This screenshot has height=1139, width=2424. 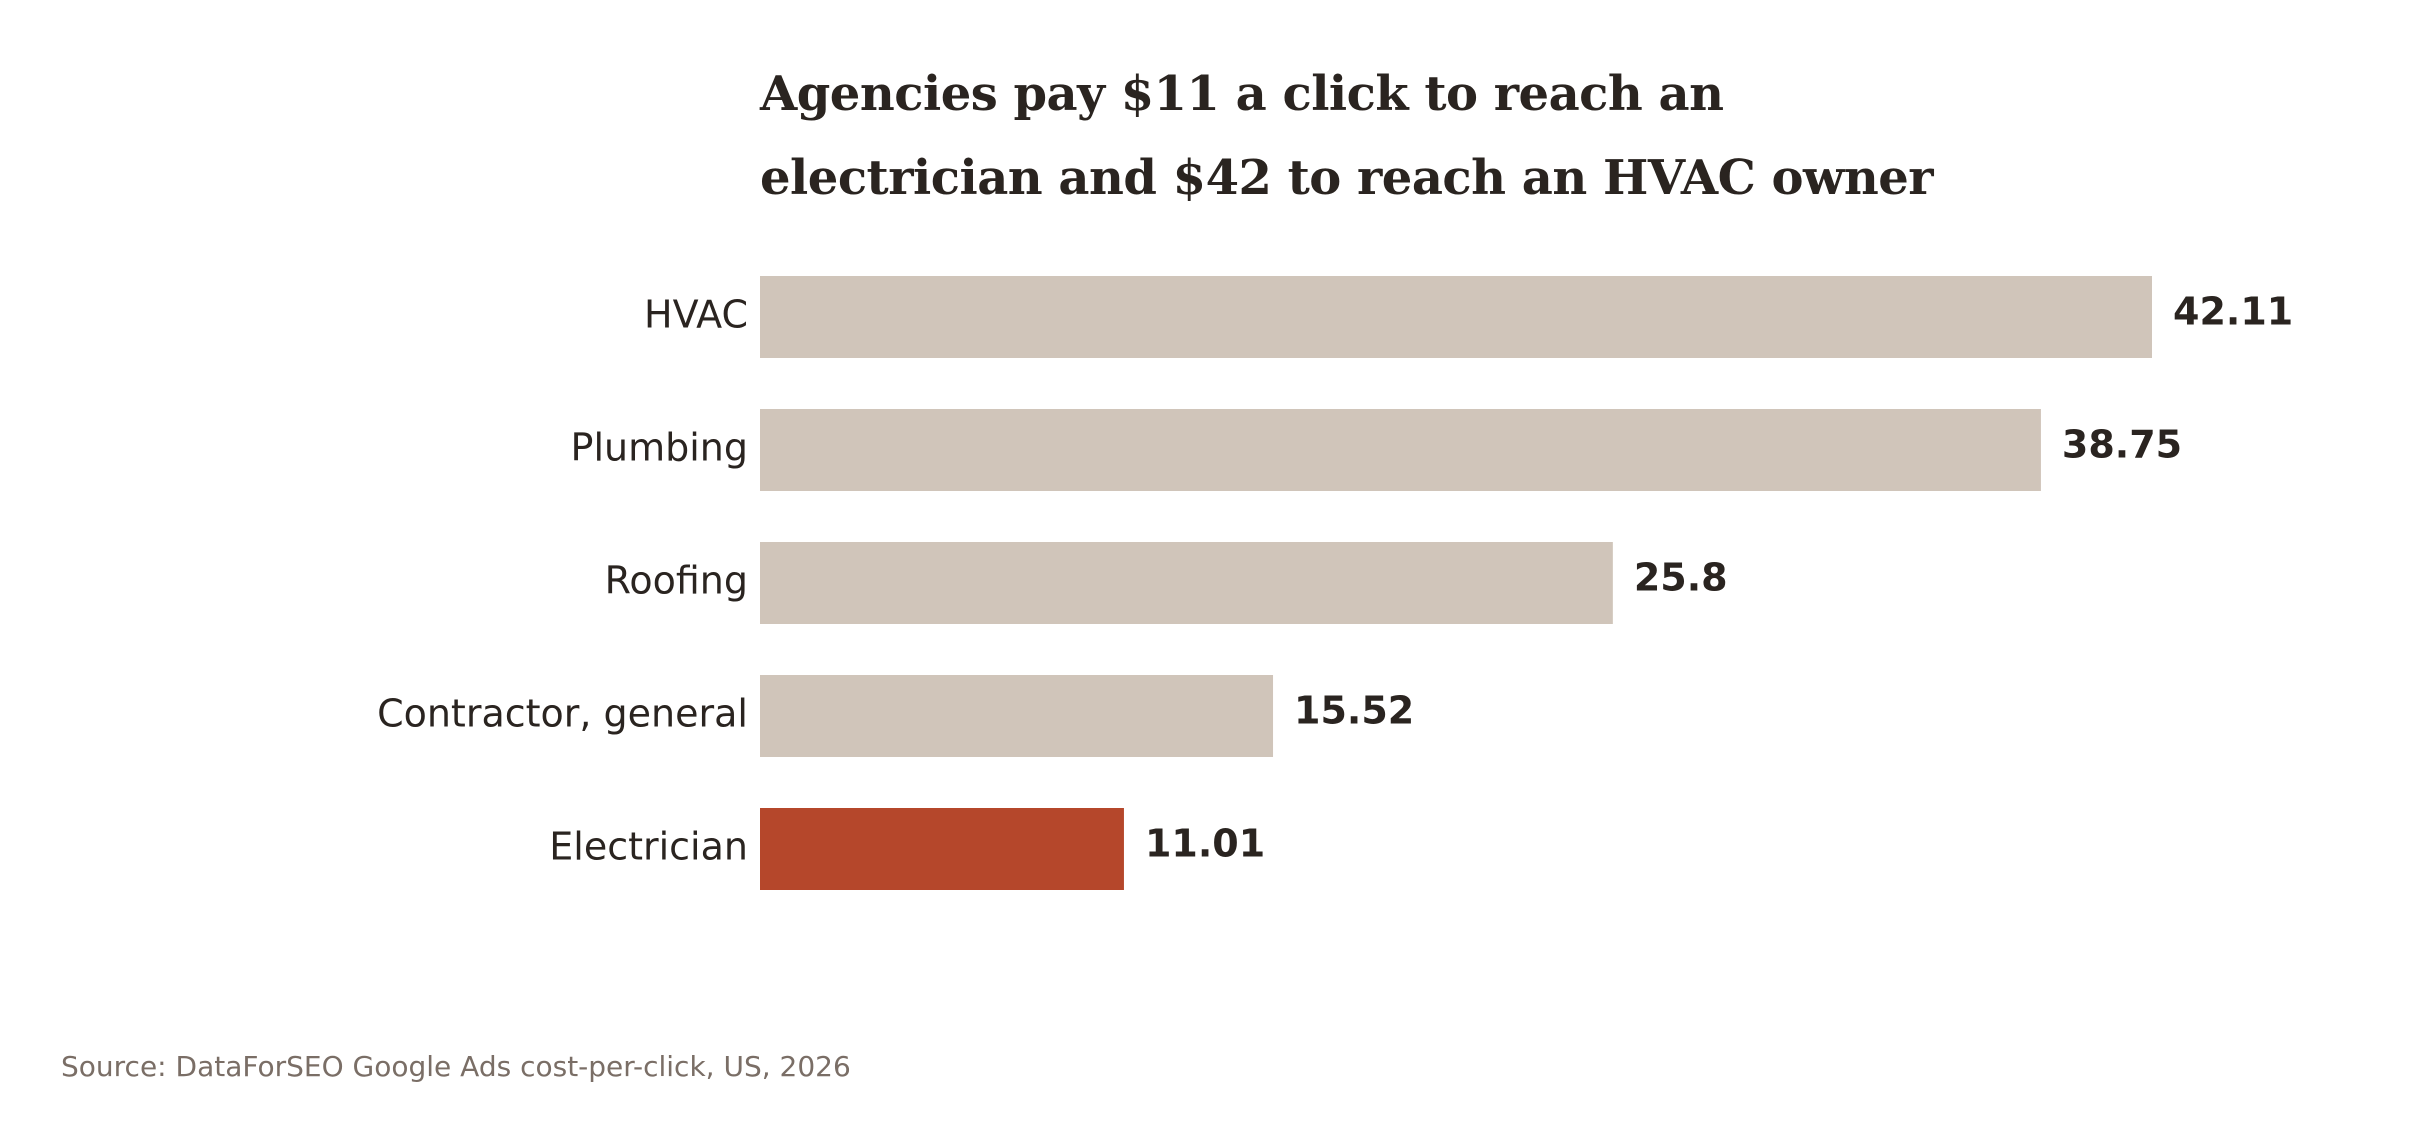 I want to click on data-label: 25.8, so click(x=1681, y=578).